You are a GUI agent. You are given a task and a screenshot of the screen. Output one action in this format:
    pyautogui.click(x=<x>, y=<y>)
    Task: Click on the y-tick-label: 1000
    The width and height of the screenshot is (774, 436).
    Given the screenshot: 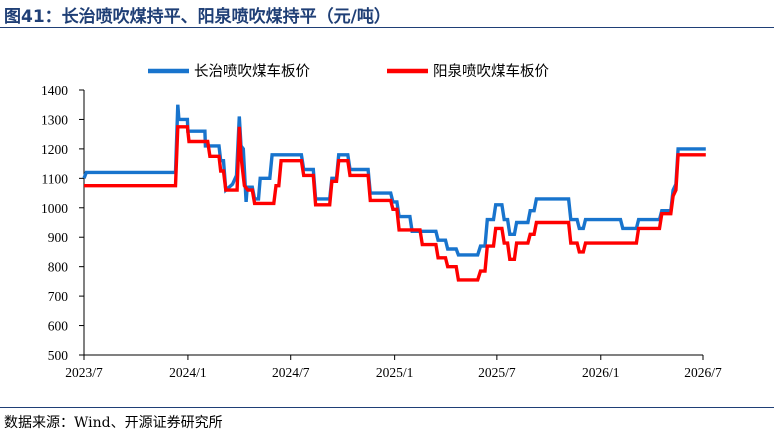 What is the action you would take?
    pyautogui.click(x=54, y=208)
    